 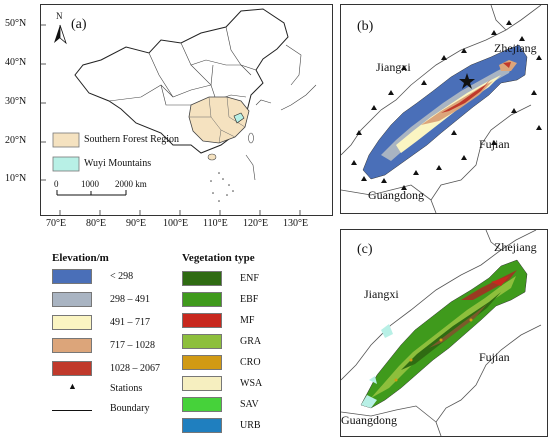 I want to click on panel-b-fujian: Fujian, so click(x=494, y=144).